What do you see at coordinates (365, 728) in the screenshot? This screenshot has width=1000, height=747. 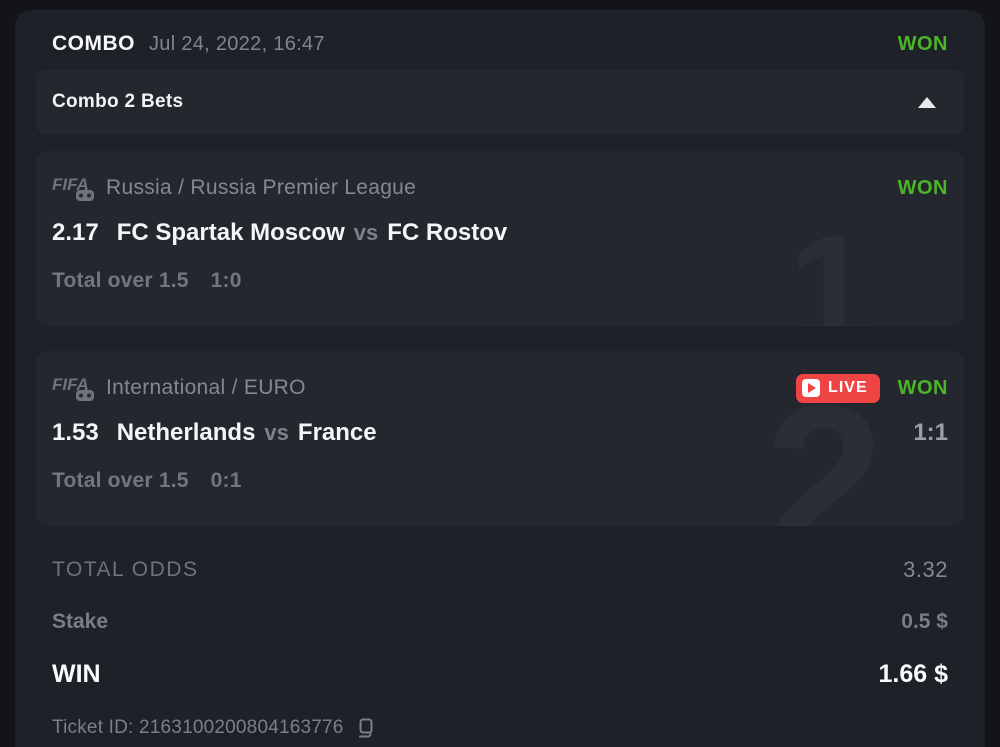 I see `copy-icon` at bounding box center [365, 728].